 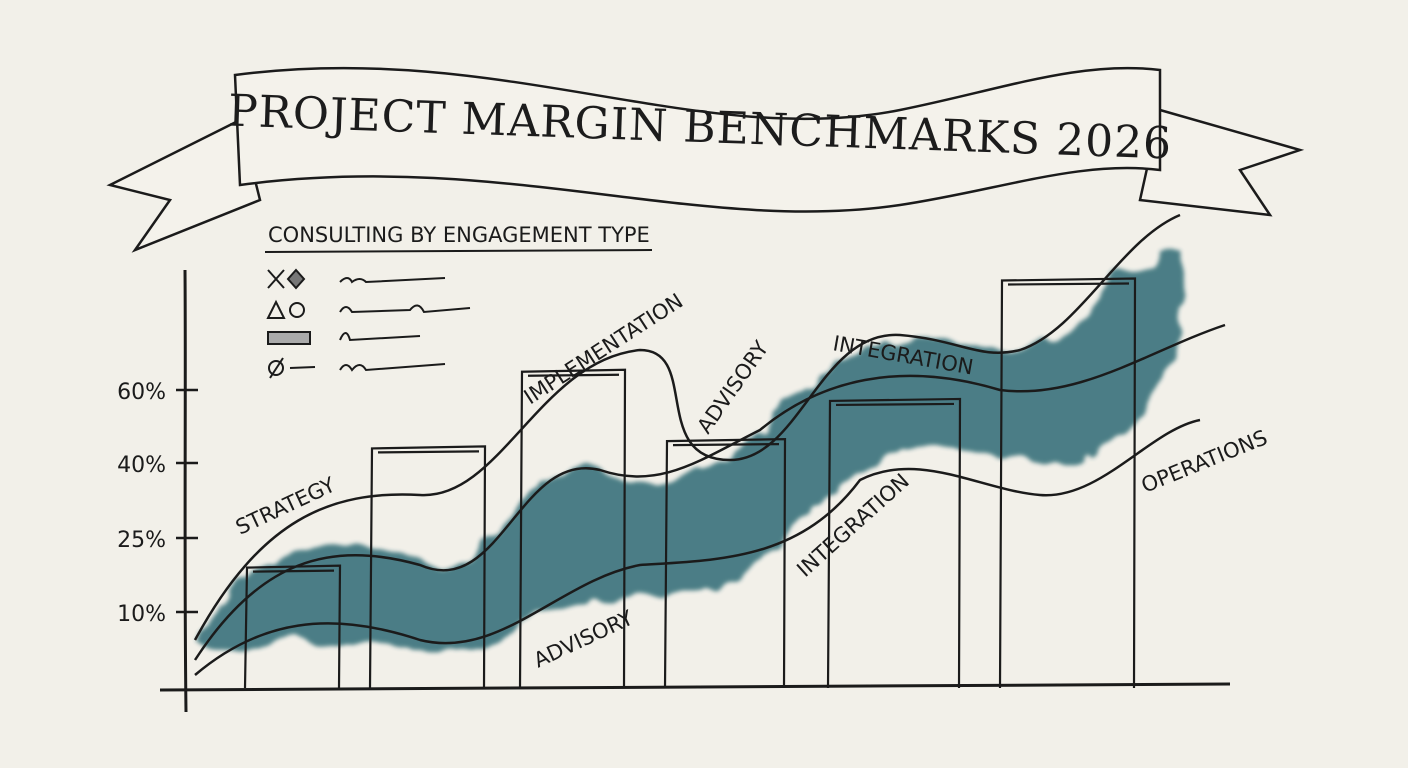 What do you see at coordinates (286, 279) in the screenshot?
I see `x-diamond-icon` at bounding box center [286, 279].